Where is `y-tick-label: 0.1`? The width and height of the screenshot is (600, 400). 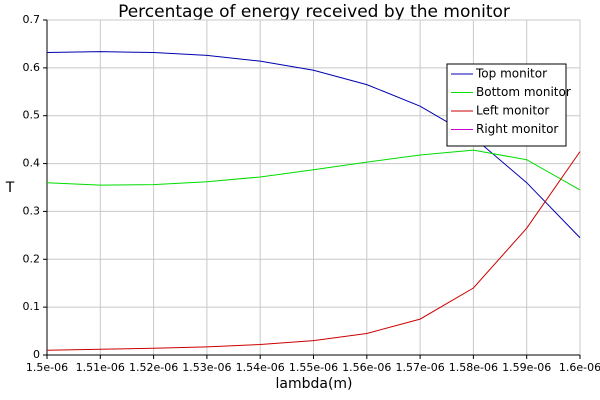 y-tick-label: 0.1 is located at coordinates (32, 306).